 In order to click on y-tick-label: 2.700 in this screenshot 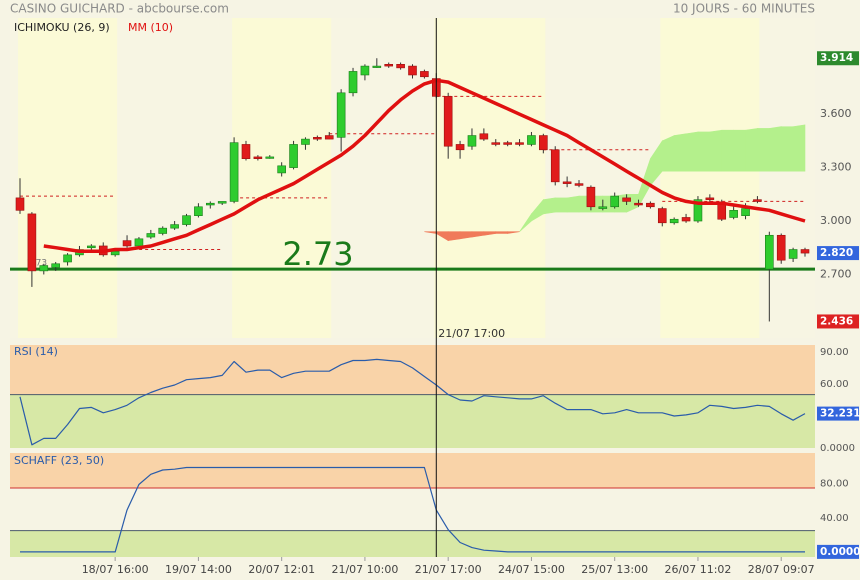, I will do `click(836, 273)`.